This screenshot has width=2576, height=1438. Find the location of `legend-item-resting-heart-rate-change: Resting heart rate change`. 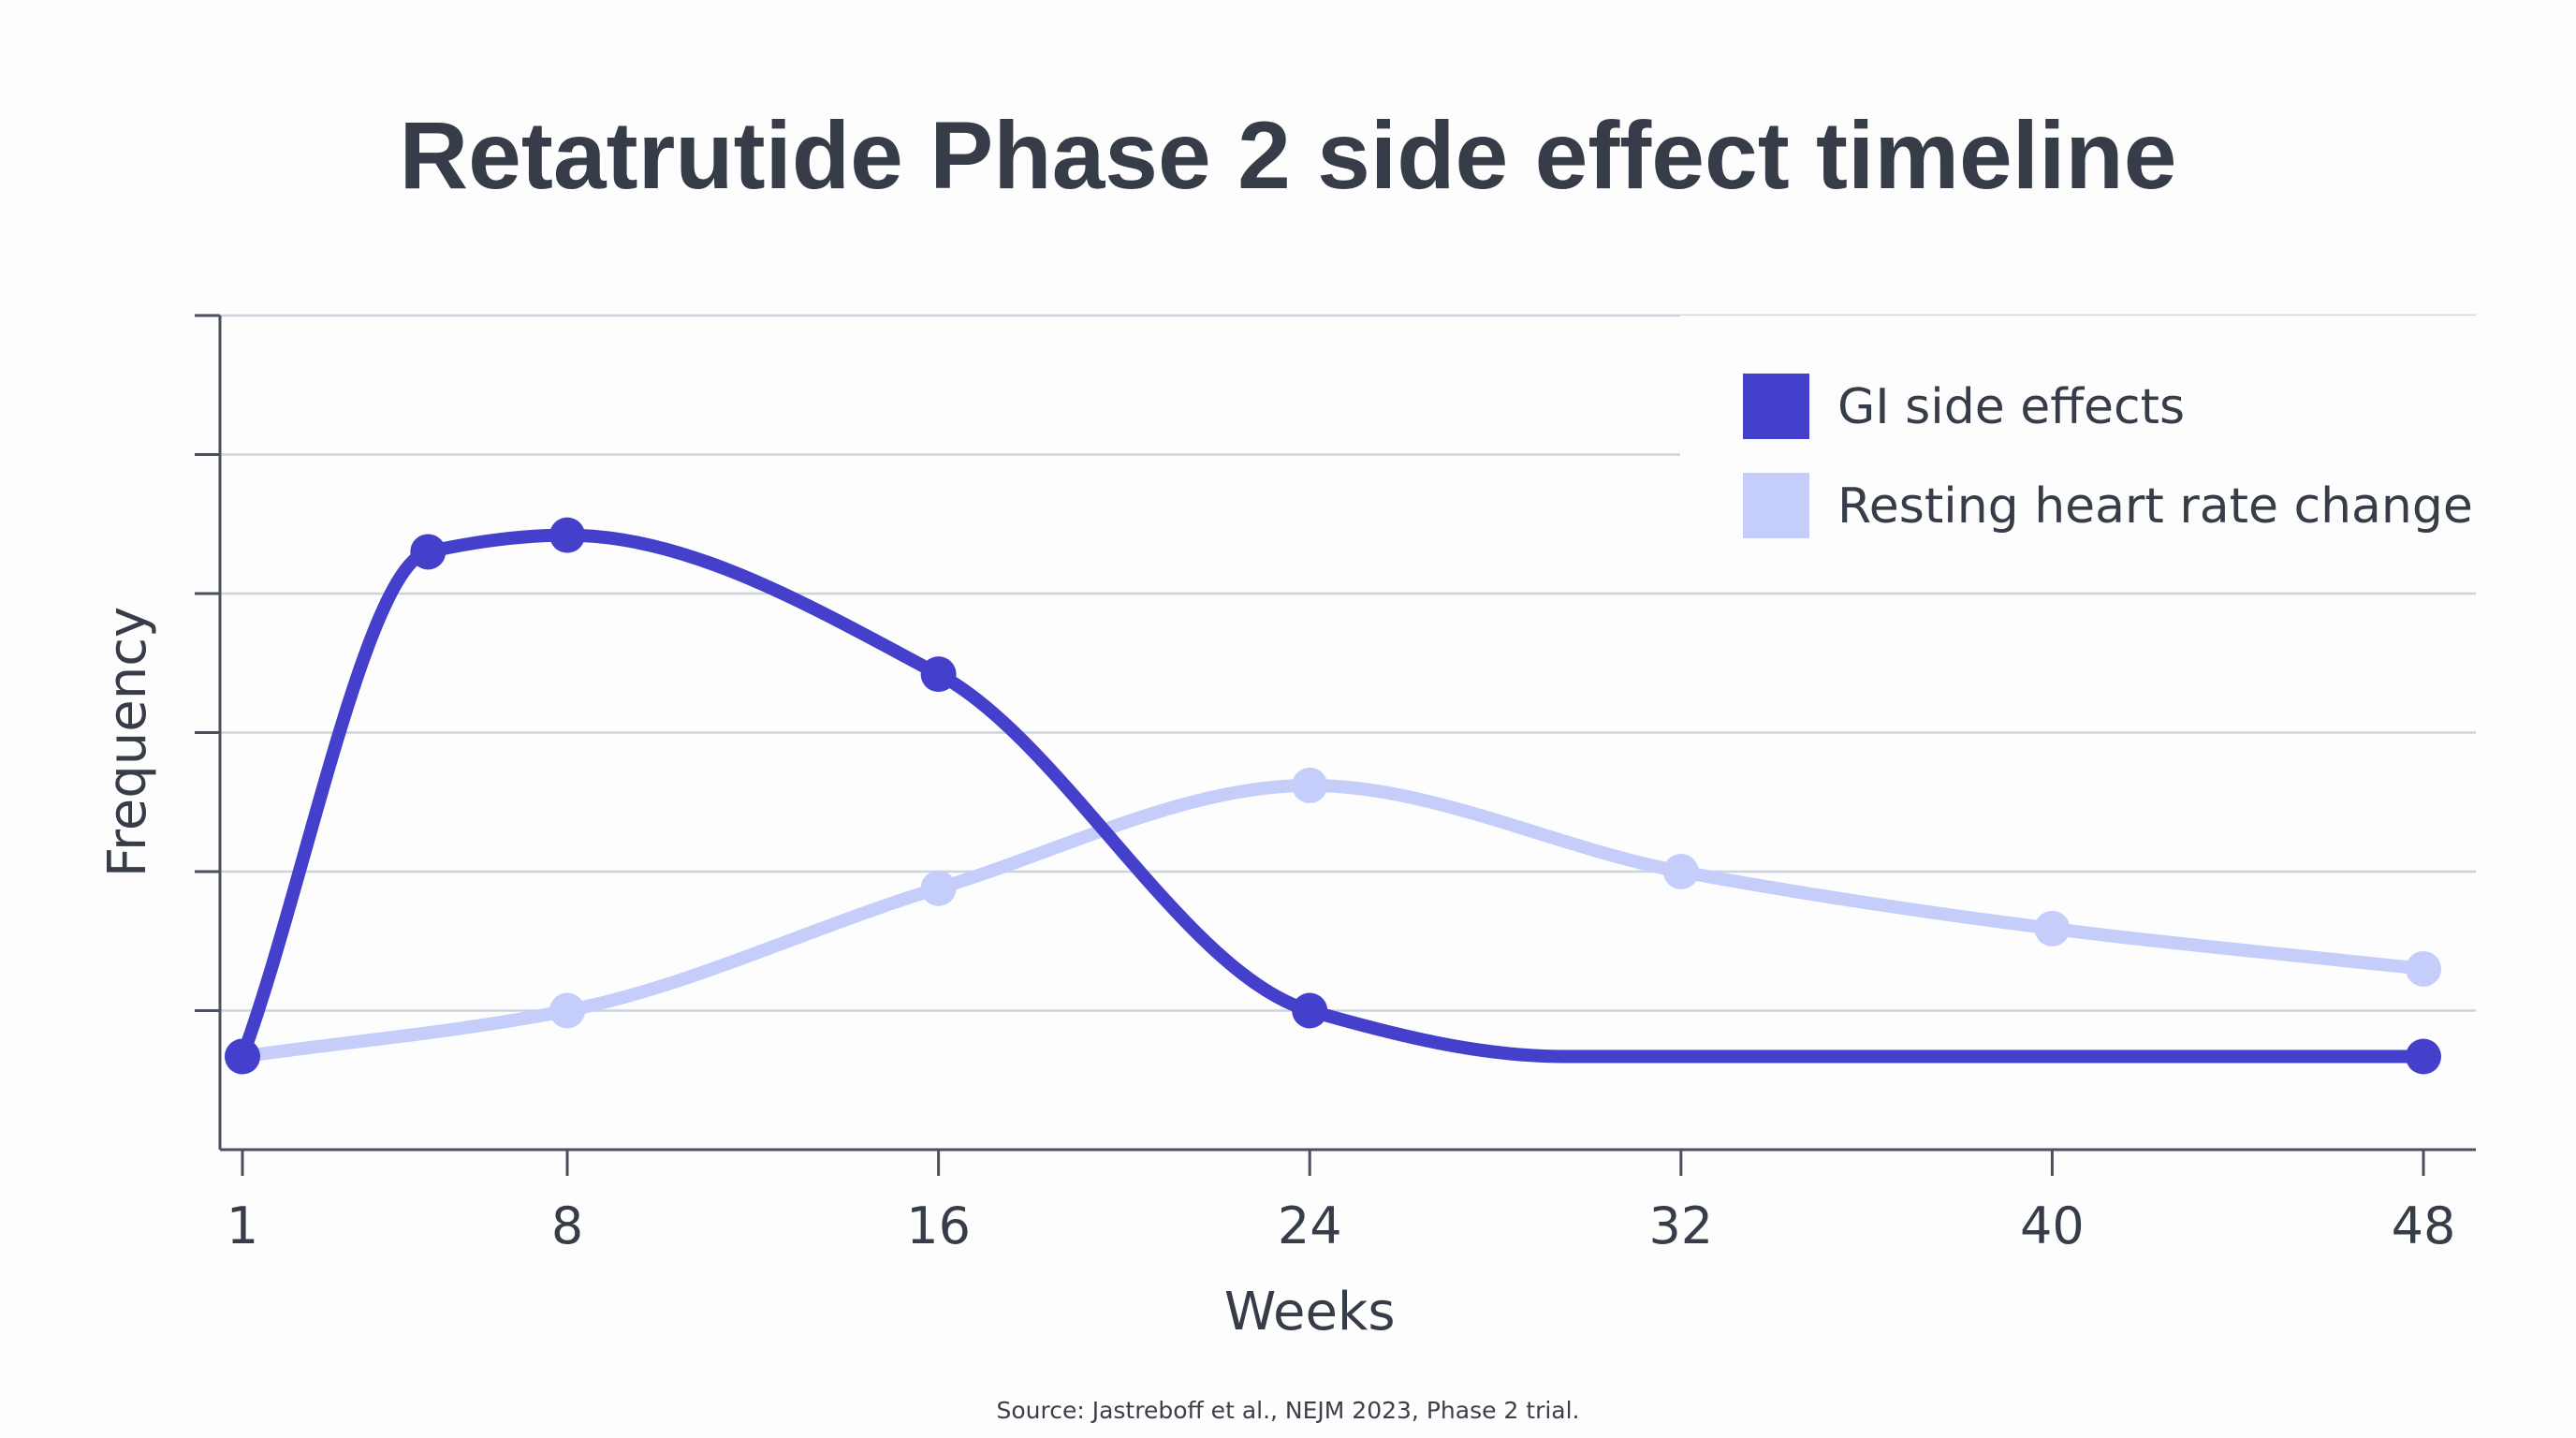

legend-item-resting-heart-rate-change: Resting heart rate change is located at coordinates (2108, 505).